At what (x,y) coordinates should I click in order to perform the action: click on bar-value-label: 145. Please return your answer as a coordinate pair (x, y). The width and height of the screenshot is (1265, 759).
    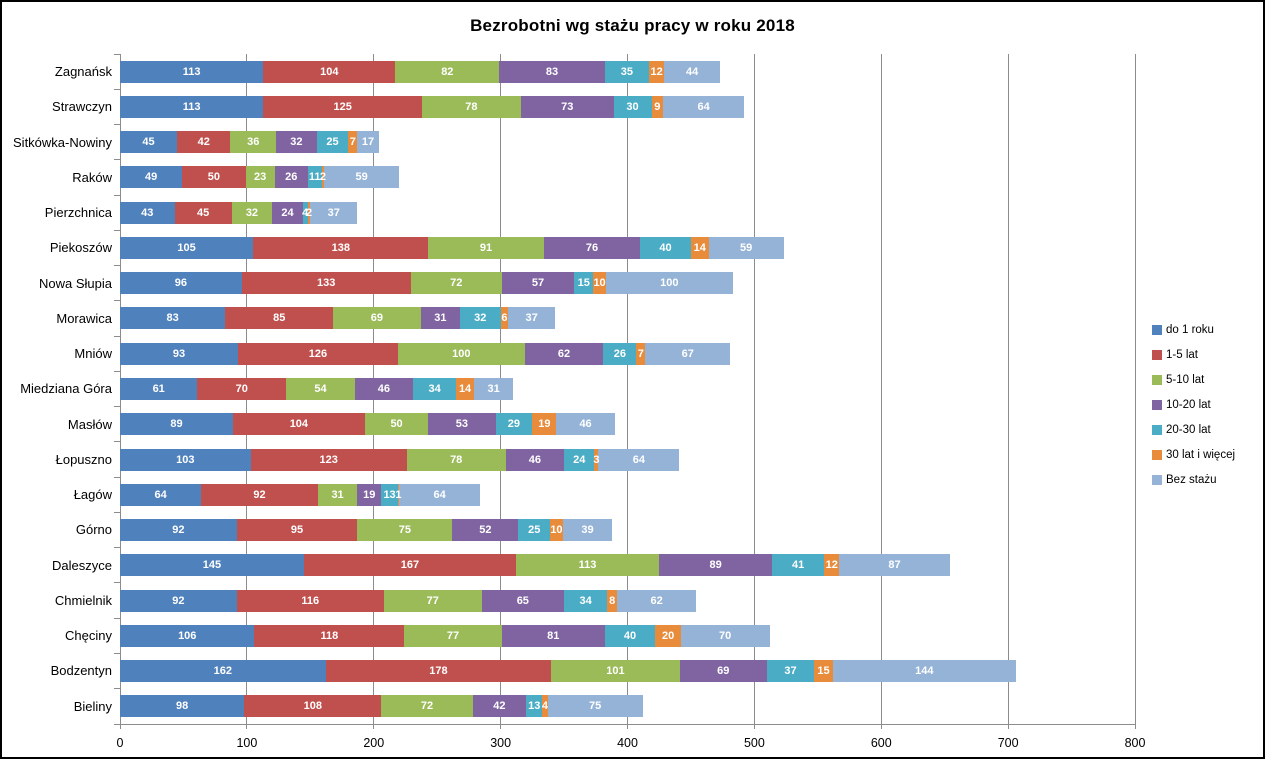
    Looking at the image, I should click on (212, 565).